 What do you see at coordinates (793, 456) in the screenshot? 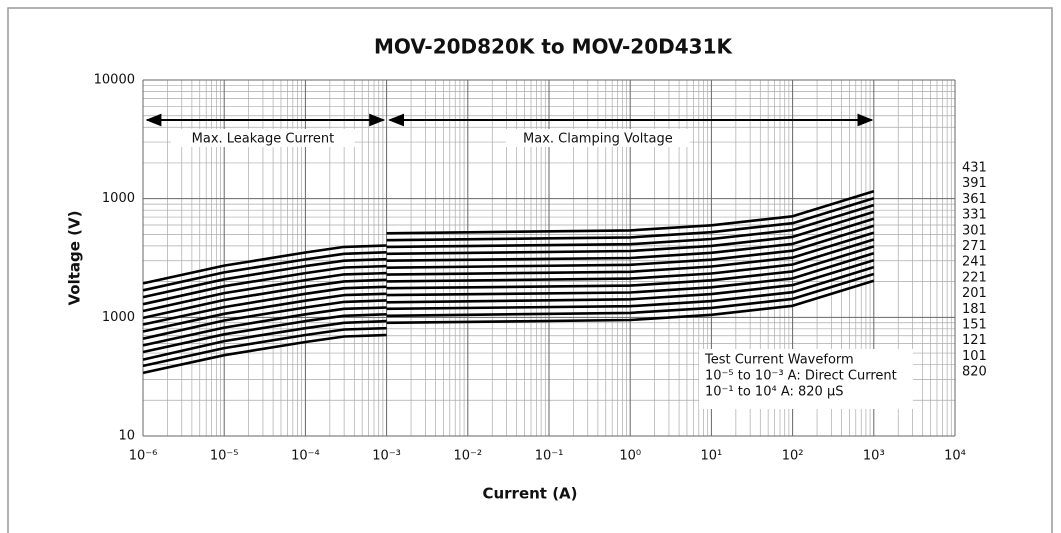
I see `x-tick-label: 10²` at bounding box center [793, 456].